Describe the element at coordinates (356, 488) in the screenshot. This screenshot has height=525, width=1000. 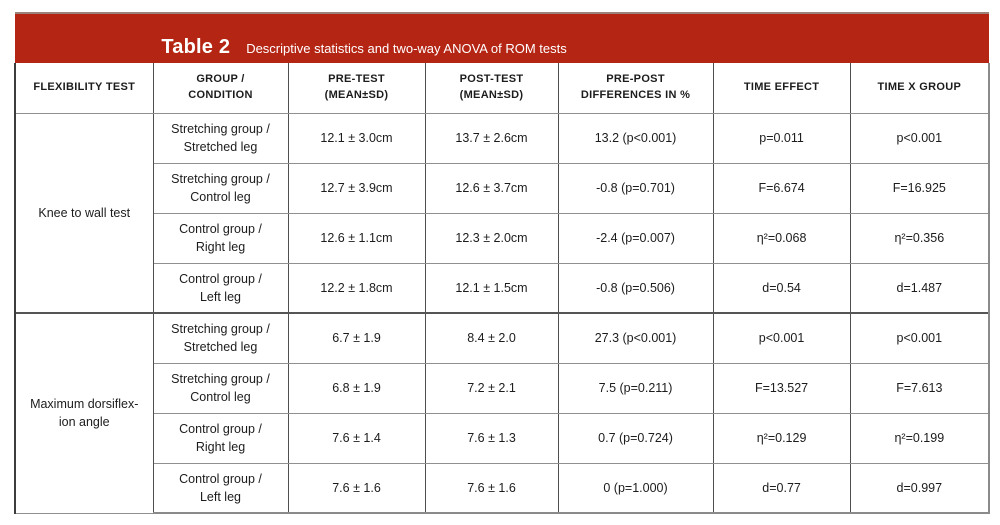
I see `cell-pre-test: 7.6 ± 1.6` at that location.